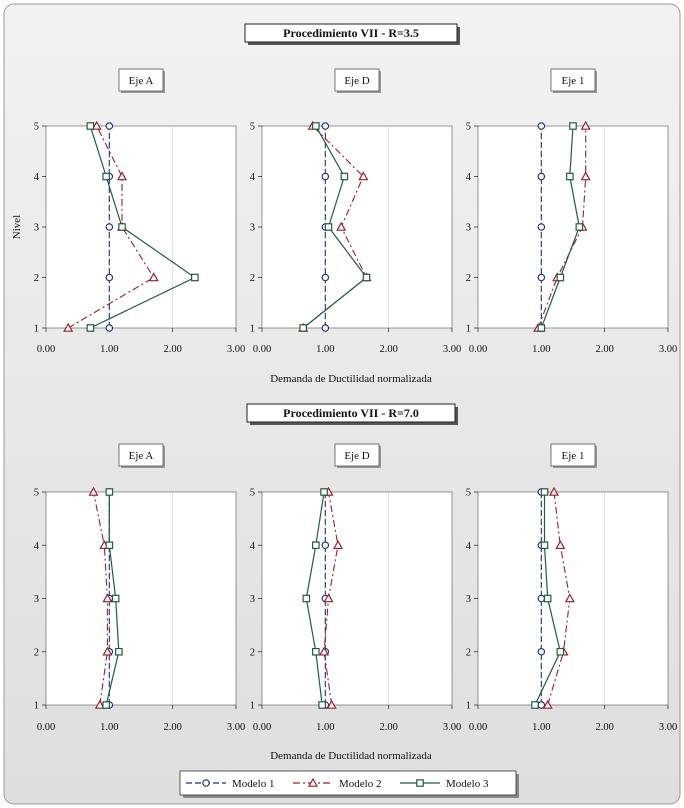  What do you see at coordinates (253, 784) in the screenshot?
I see `legend-label-modelo-1: Modelo 1` at bounding box center [253, 784].